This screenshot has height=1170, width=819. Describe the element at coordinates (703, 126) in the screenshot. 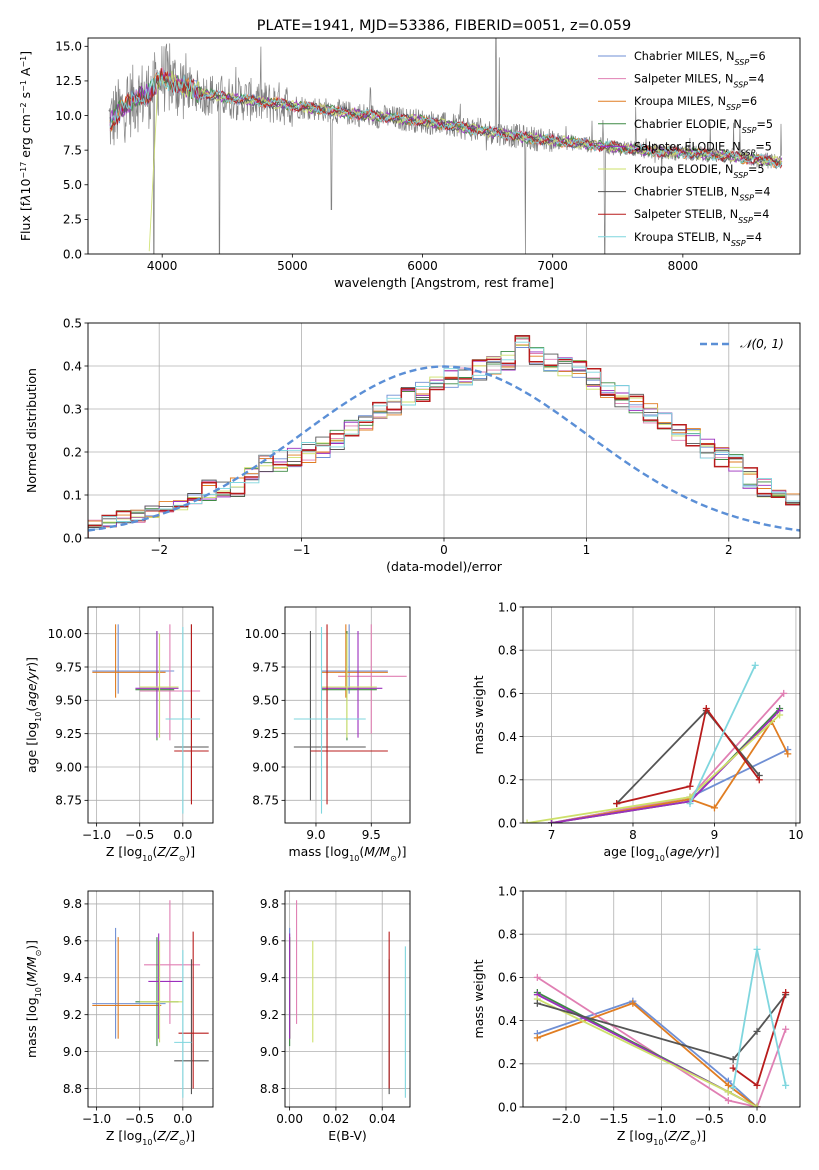

I see `legend-label-chabrier-elodie: Chabrier ELODIE, NSSP=5` at that location.